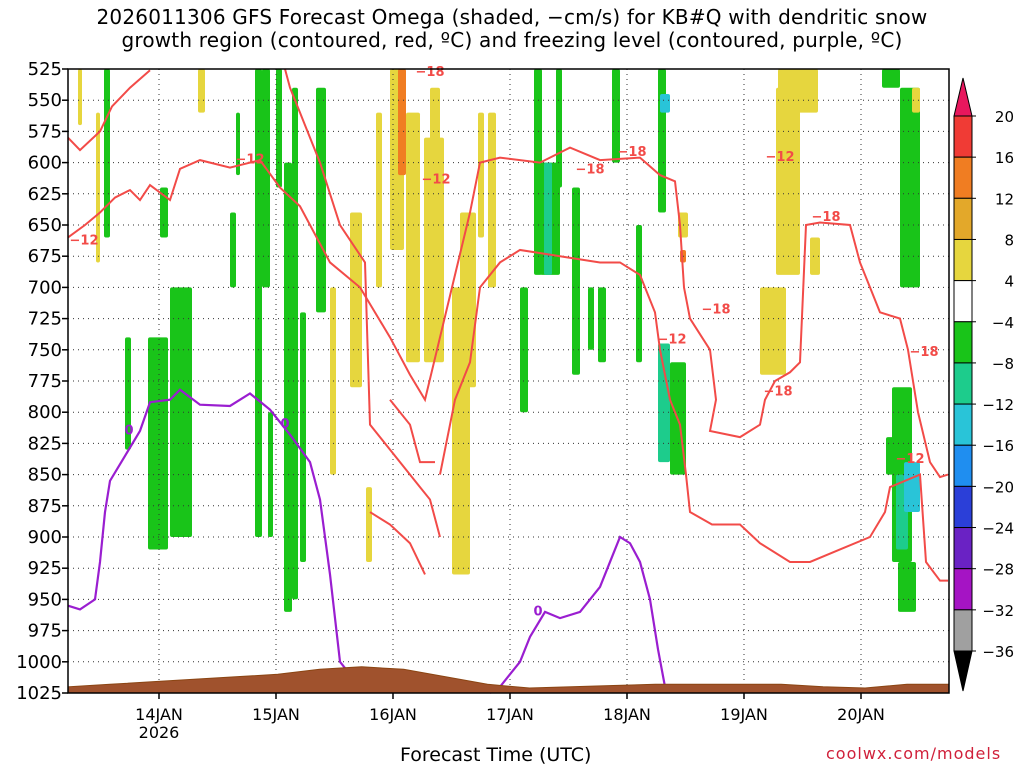  What do you see at coordinates (45, 319) in the screenshot?
I see `y-tick-label-725: 725` at bounding box center [45, 319].